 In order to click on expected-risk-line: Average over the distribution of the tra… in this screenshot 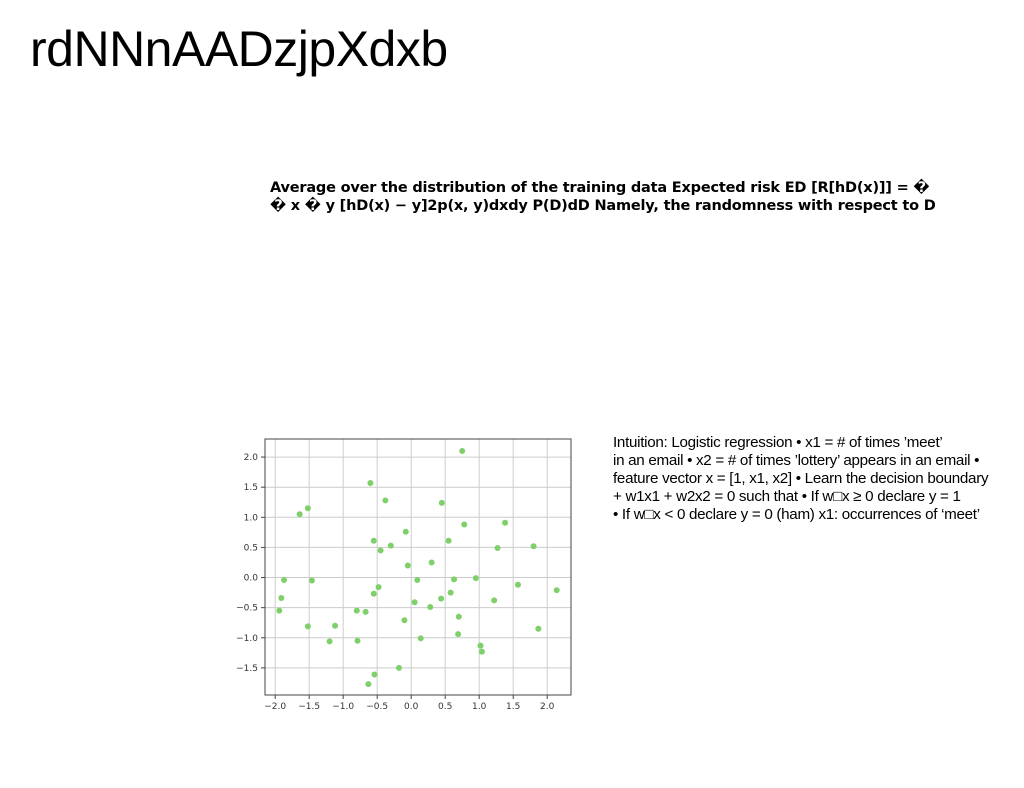, I will do `click(600, 188)`.